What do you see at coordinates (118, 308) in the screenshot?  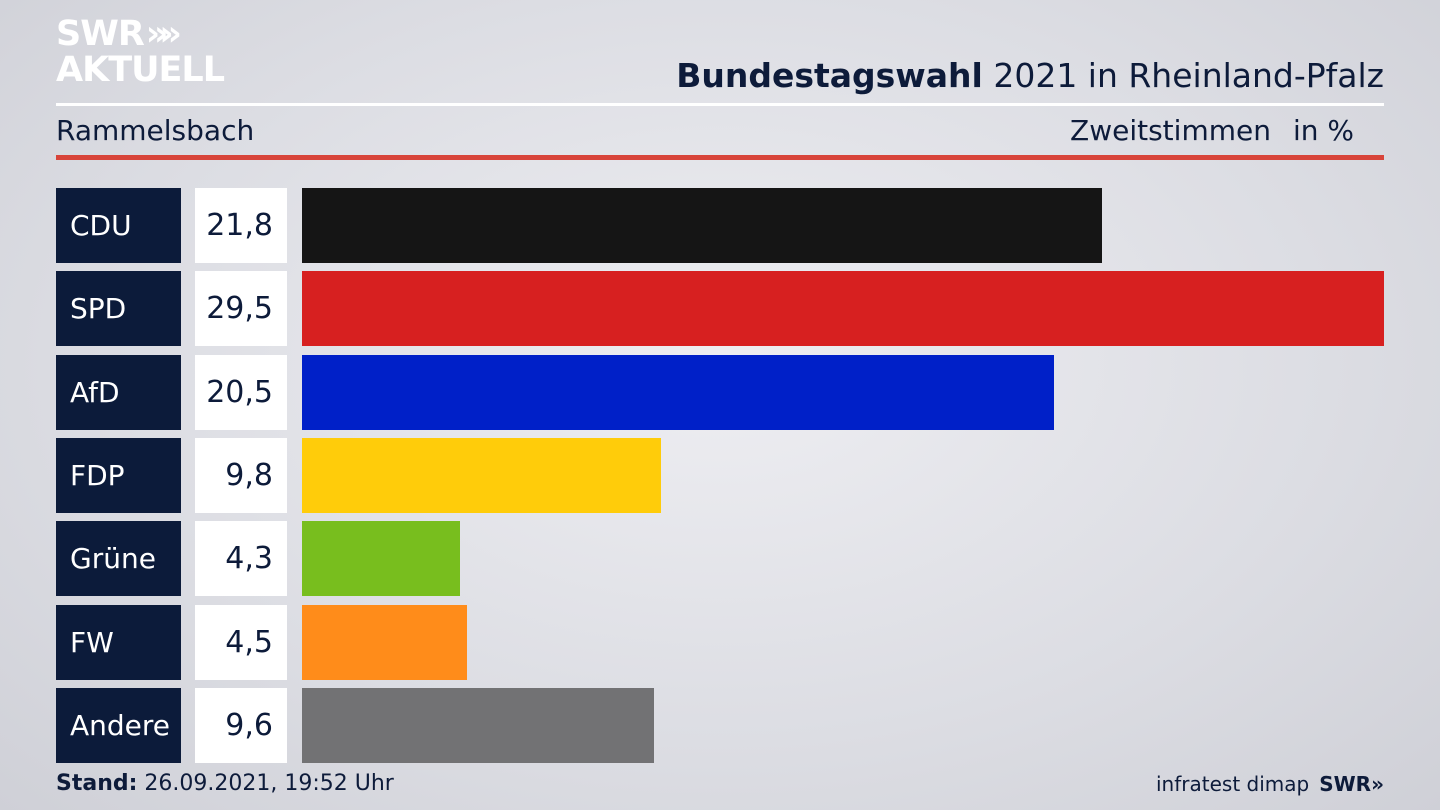 I see `party-label: SPD` at bounding box center [118, 308].